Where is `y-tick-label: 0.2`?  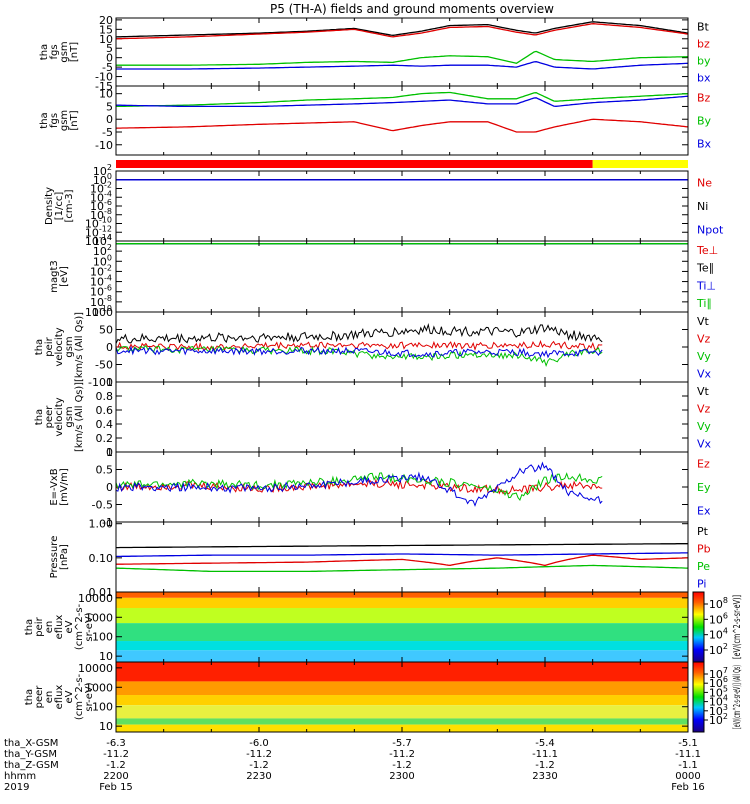 y-tick-label: 0.2 is located at coordinates (105, 438).